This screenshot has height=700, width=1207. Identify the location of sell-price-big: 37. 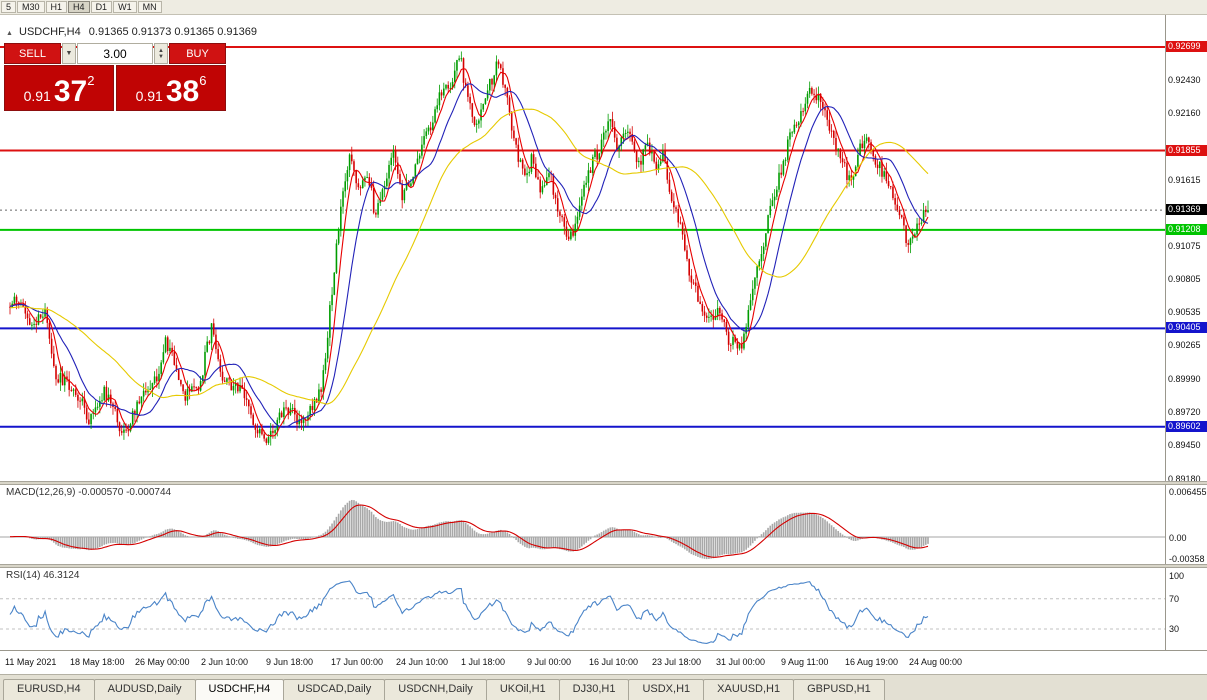
(70, 91).